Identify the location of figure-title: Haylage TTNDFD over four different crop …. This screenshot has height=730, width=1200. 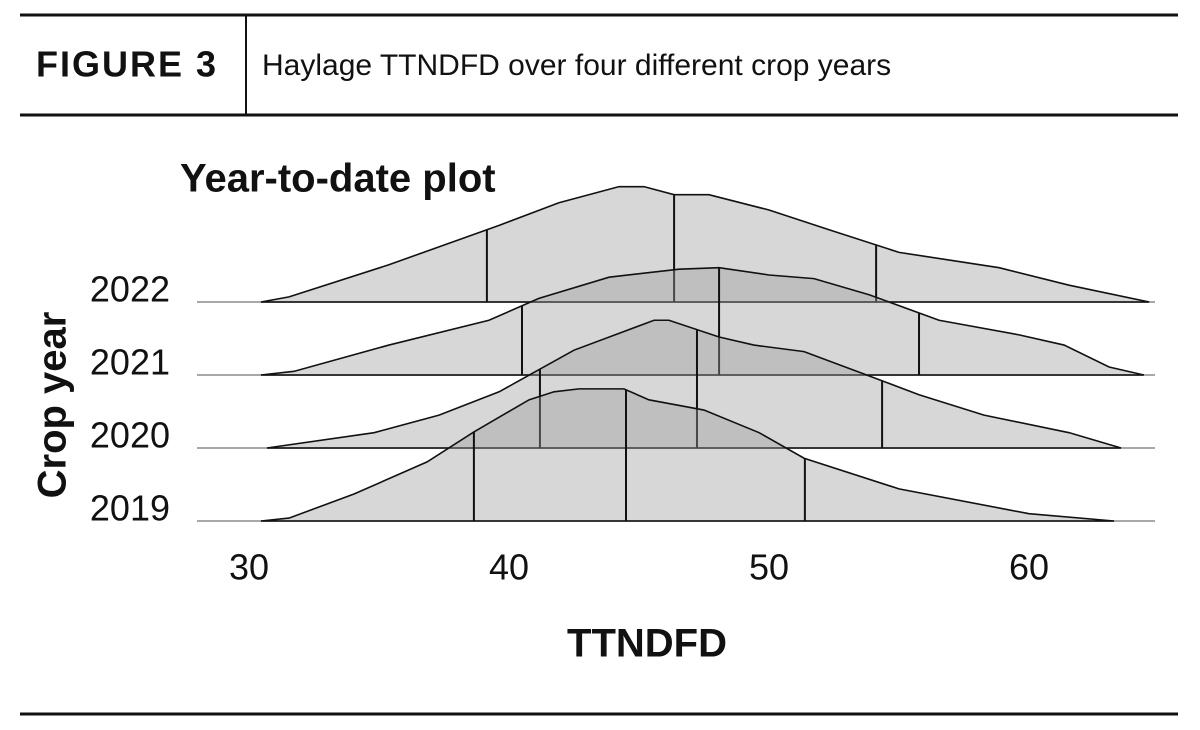
(576, 65).